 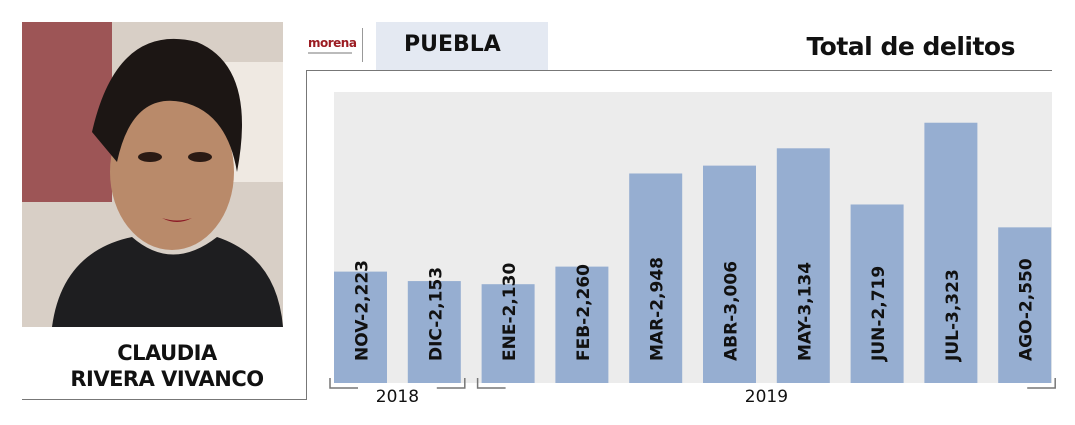 What do you see at coordinates (397, 383) in the screenshot?
I see `year-bracket-2018` at bounding box center [397, 383].